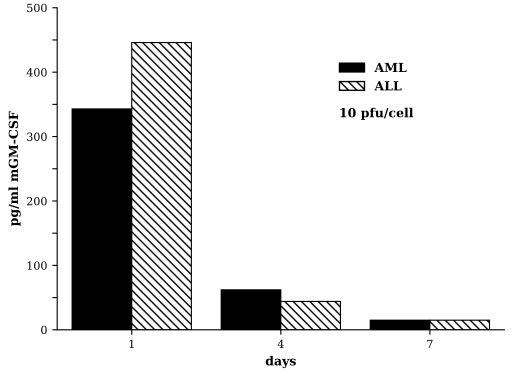  I want to click on legend-label: ALL, so click(388, 85).